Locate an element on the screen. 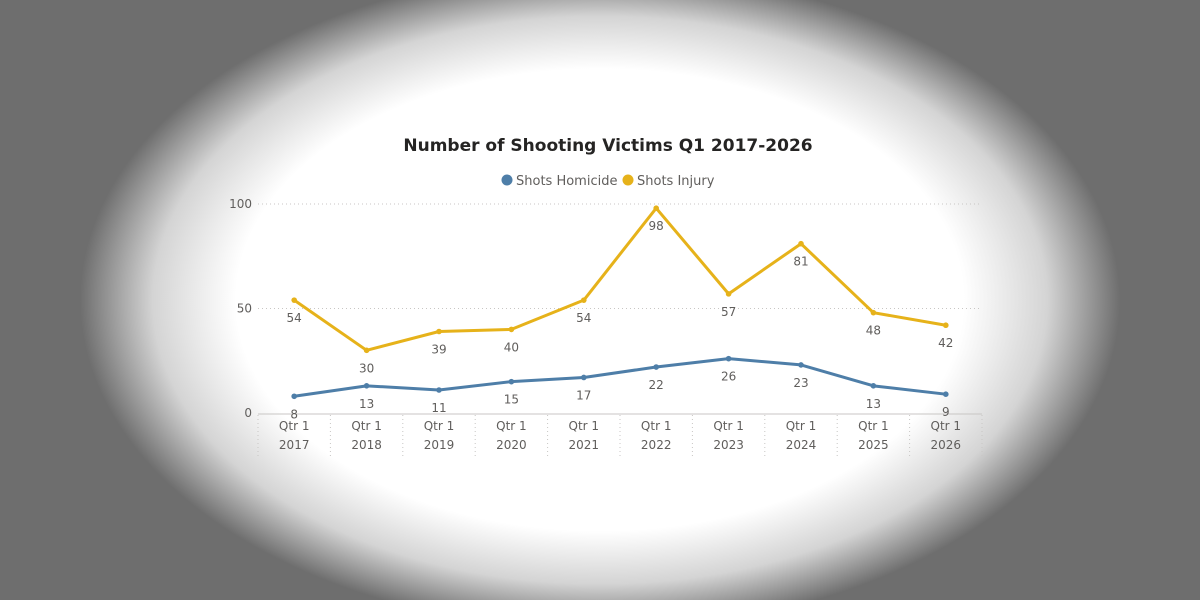 Image resolution: width=1200 pixels, height=600 pixels. data-label-s1-5: 17 is located at coordinates (583, 395).